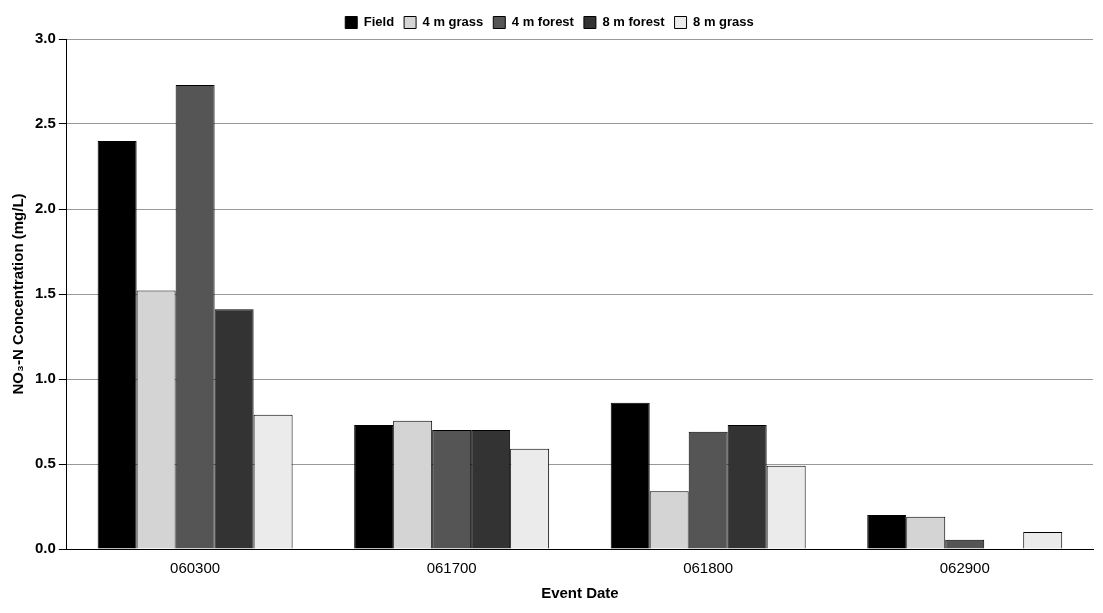 This screenshot has width=1103, height=613. I want to click on legend-label: 8 m grass, so click(723, 22).